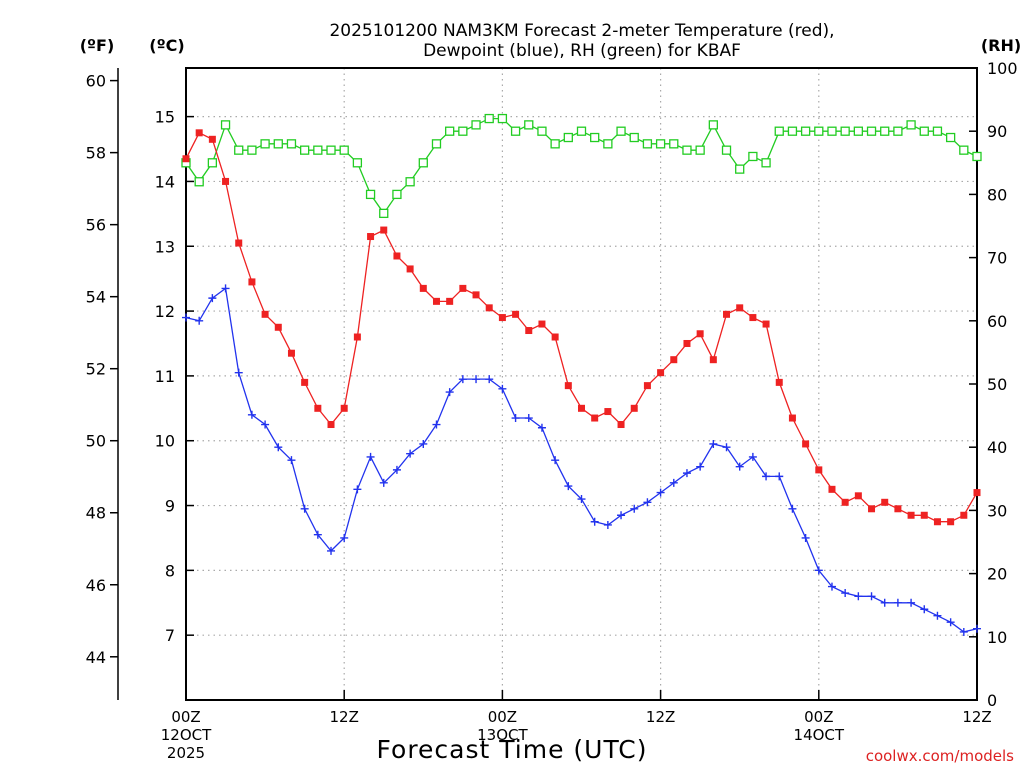  Describe the element at coordinates (997, 194) in the screenshot. I see `rh-tick-label: 80` at that location.